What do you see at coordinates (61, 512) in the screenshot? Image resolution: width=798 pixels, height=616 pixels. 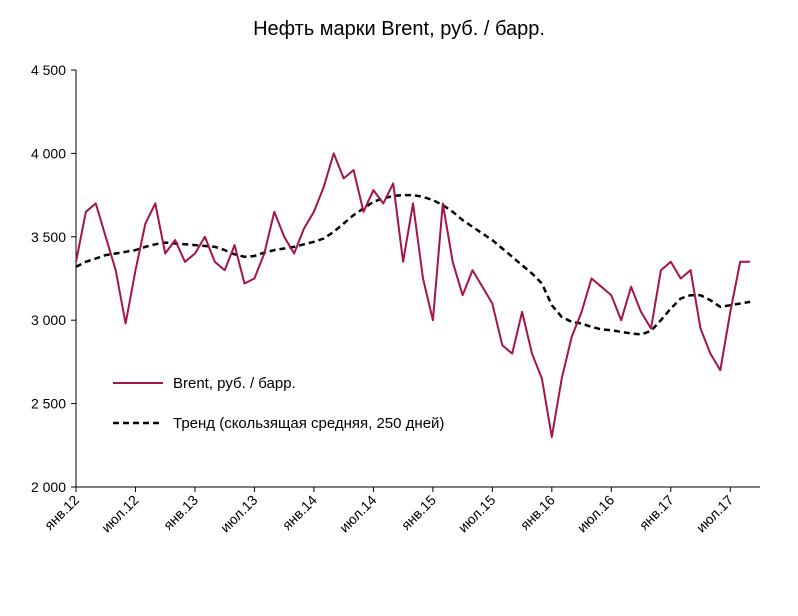 I see `x-tick-label: янв.12` at bounding box center [61, 512].